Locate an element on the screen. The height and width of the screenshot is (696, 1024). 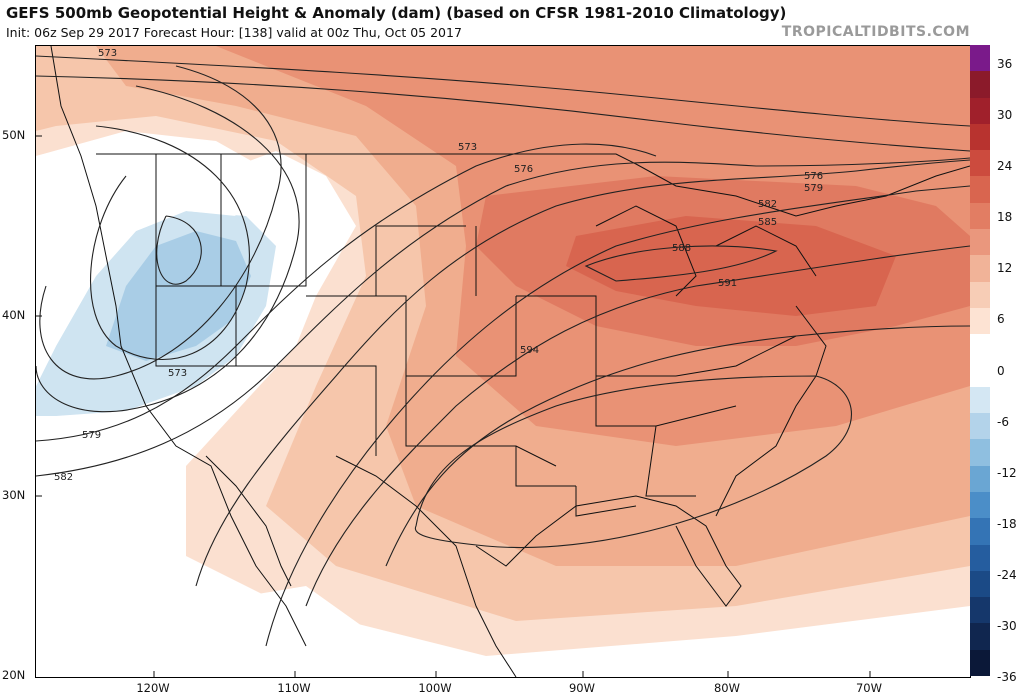
colorbar is located at coordinates (980, 361).